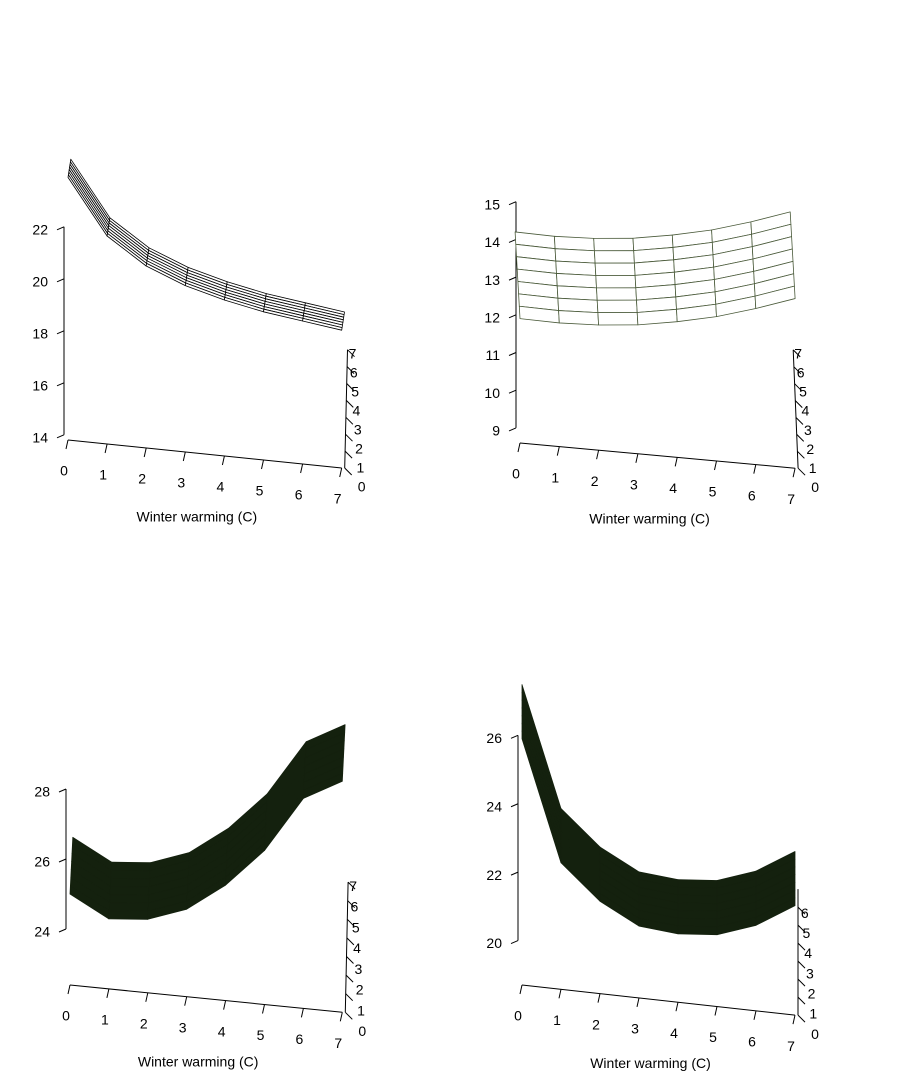 The height and width of the screenshot is (1085, 904). Describe the element at coordinates (492, 318) in the screenshot. I see `z-tick-label: 12` at that location.